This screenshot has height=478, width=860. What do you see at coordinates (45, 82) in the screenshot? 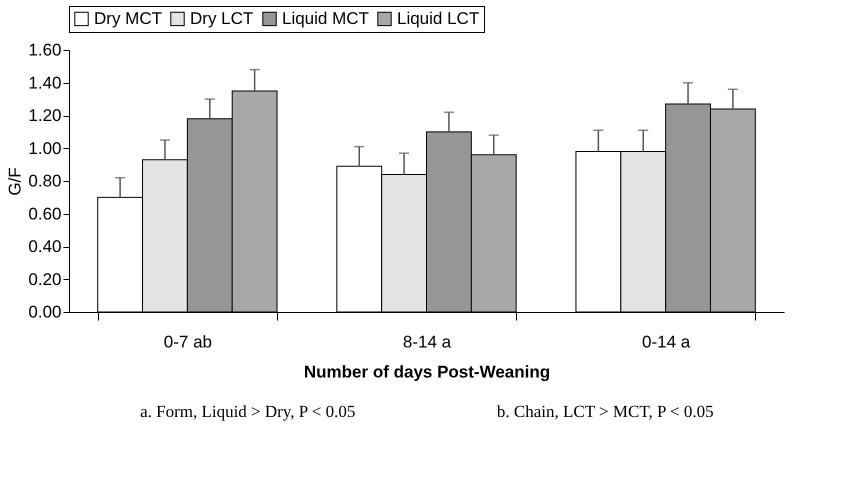
I see `y-tick-label: 1.40` at bounding box center [45, 82].